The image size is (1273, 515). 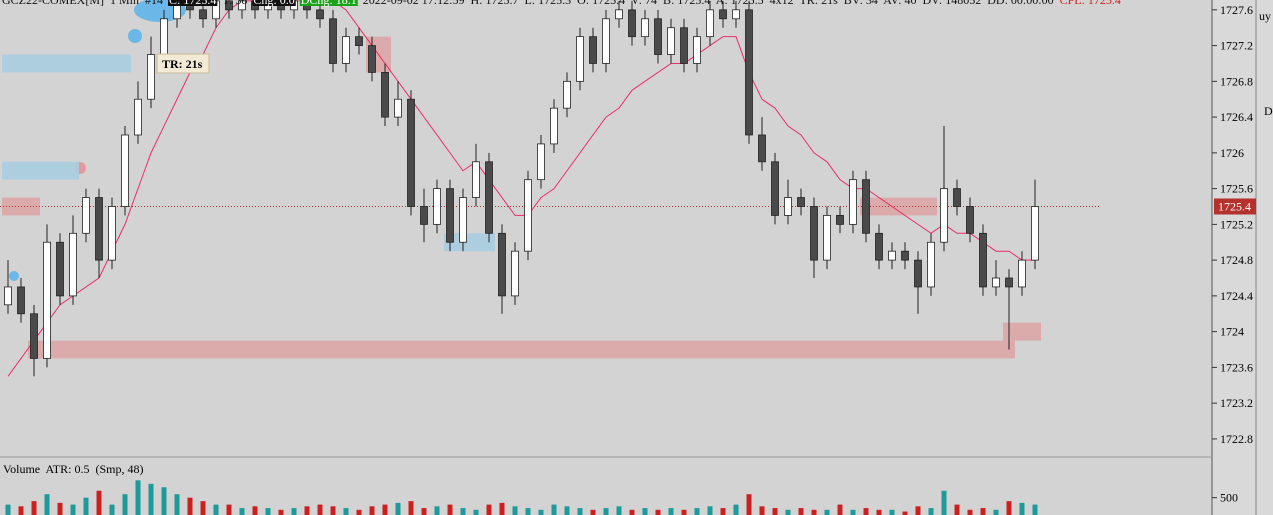 What do you see at coordinates (1236, 189) in the screenshot?
I see `y-tick-label: 1725.6` at bounding box center [1236, 189].